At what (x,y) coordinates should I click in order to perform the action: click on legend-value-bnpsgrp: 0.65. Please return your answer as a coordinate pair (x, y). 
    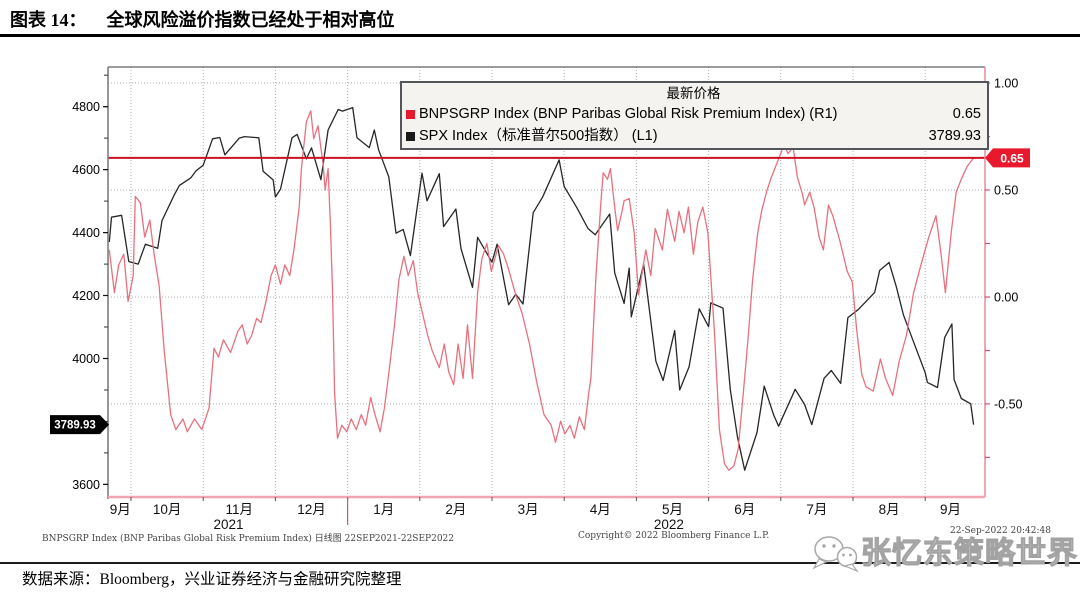
    Looking at the image, I should click on (966, 114).